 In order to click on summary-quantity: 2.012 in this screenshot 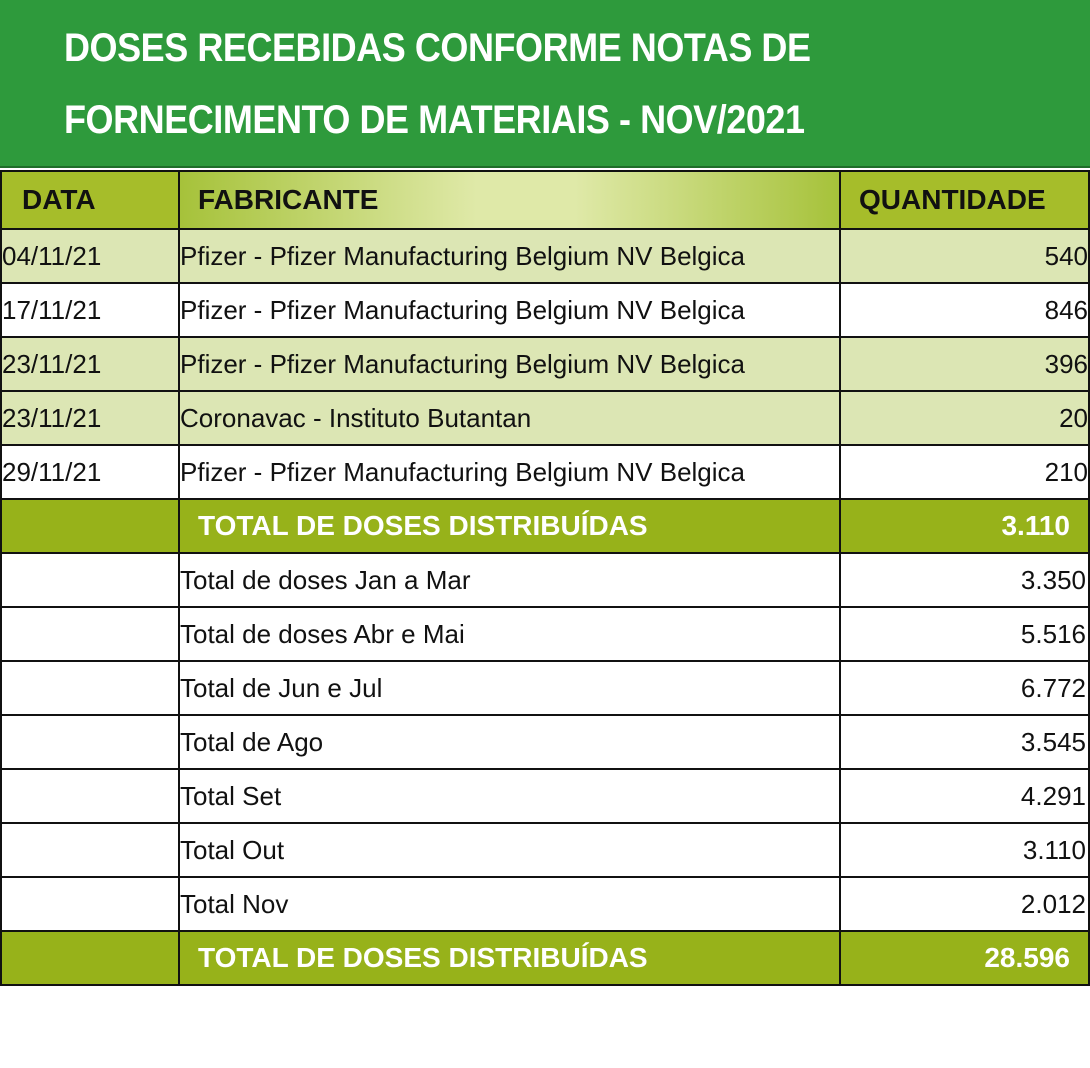, I will do `click(964, 904)`.